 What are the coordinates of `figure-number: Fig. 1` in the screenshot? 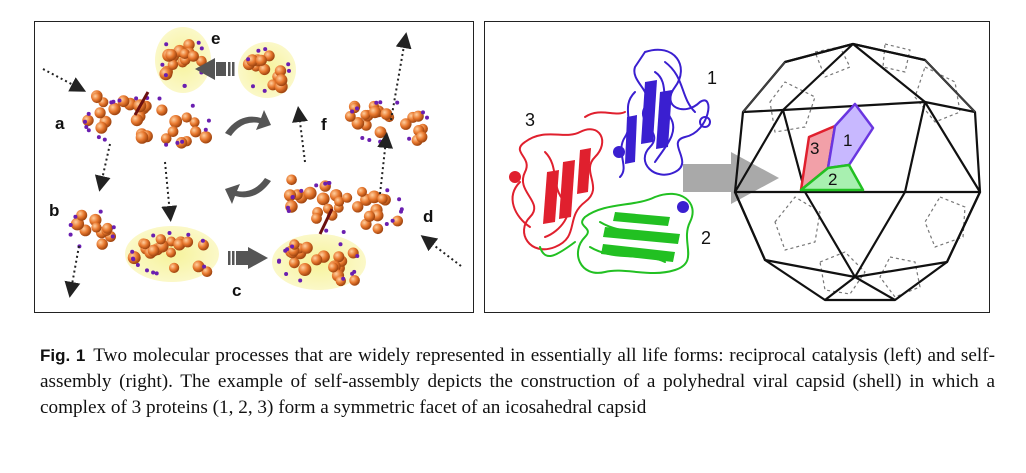 It's located at (63, 355).